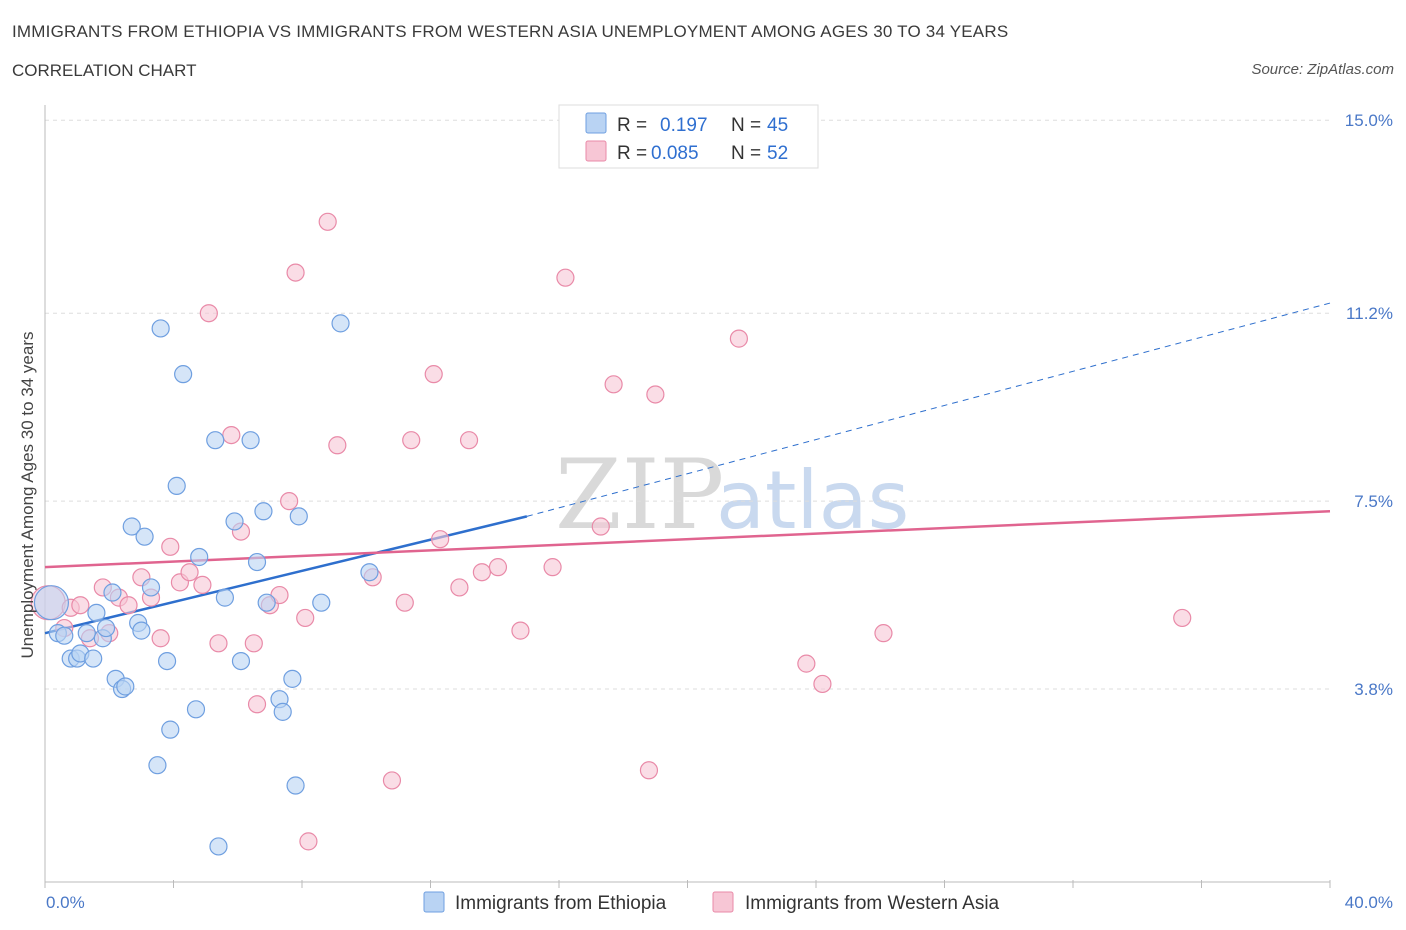 The height and width of the screenshot is (930, 1406). Describe the element at coordinates (596, 123) in the screenshot. I see `legend-swatch-blue` at that location.